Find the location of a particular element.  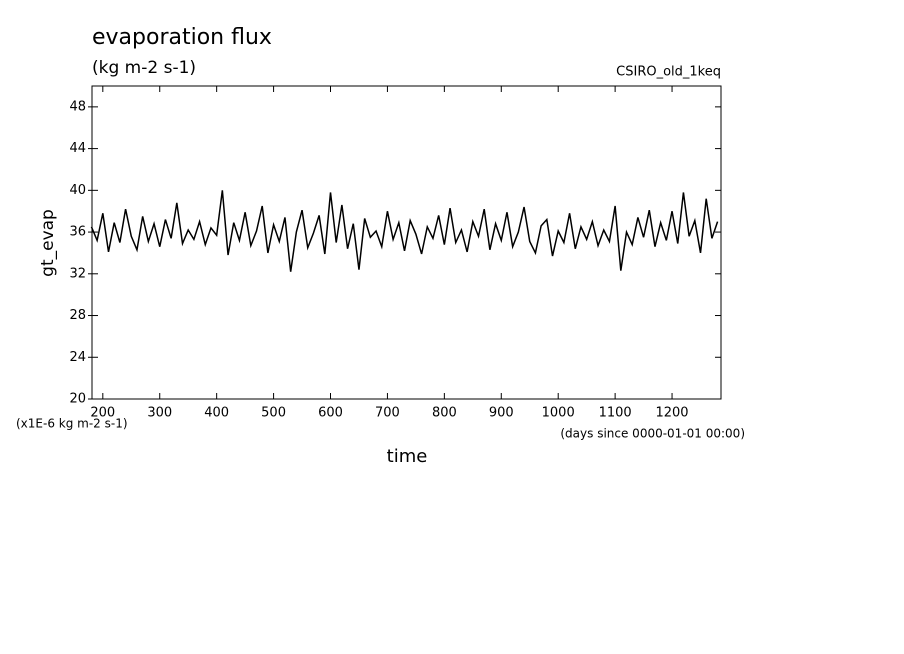

x-tick-label: 200 is located at coordinates (102, 413).